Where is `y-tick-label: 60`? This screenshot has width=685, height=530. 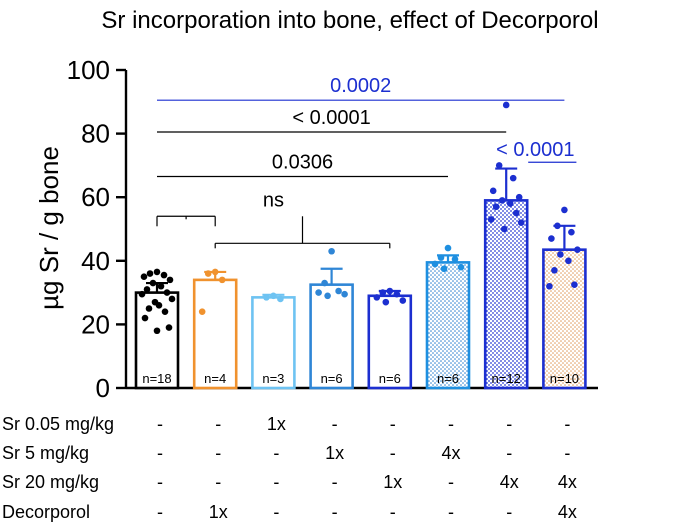
y-tick-label: 60 is located at coordinates (95, 197).